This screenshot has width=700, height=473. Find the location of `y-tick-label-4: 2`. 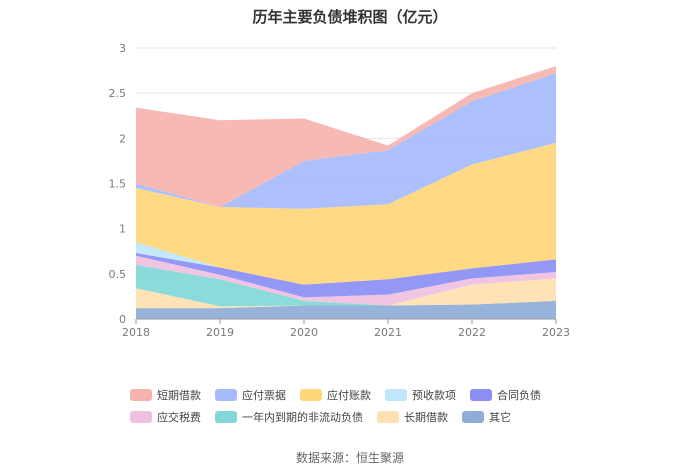

y-tick-label-4: 2 is located at coordinates (122, 138).